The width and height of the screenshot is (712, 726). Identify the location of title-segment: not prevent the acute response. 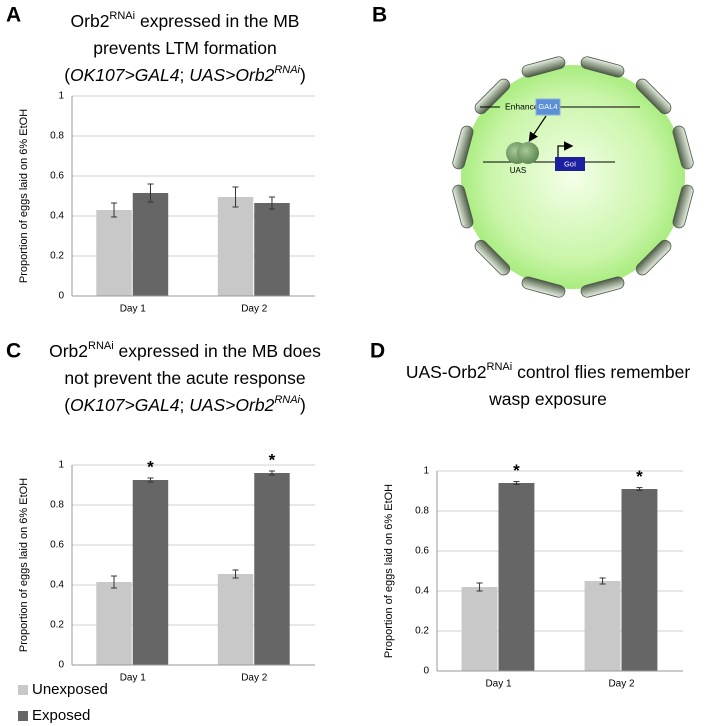
(184, 378).